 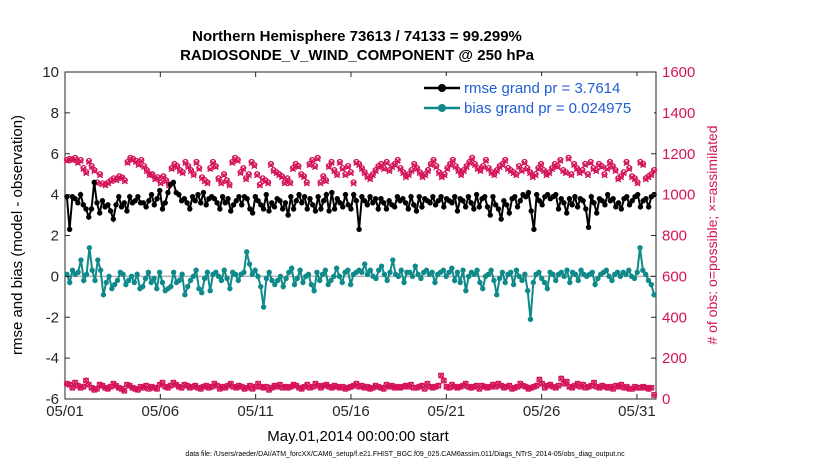 What do you see at coordinates (52, 399) in the screenshot?
I see `y-left-tick-label: -6` at bounding box center [52, 399].